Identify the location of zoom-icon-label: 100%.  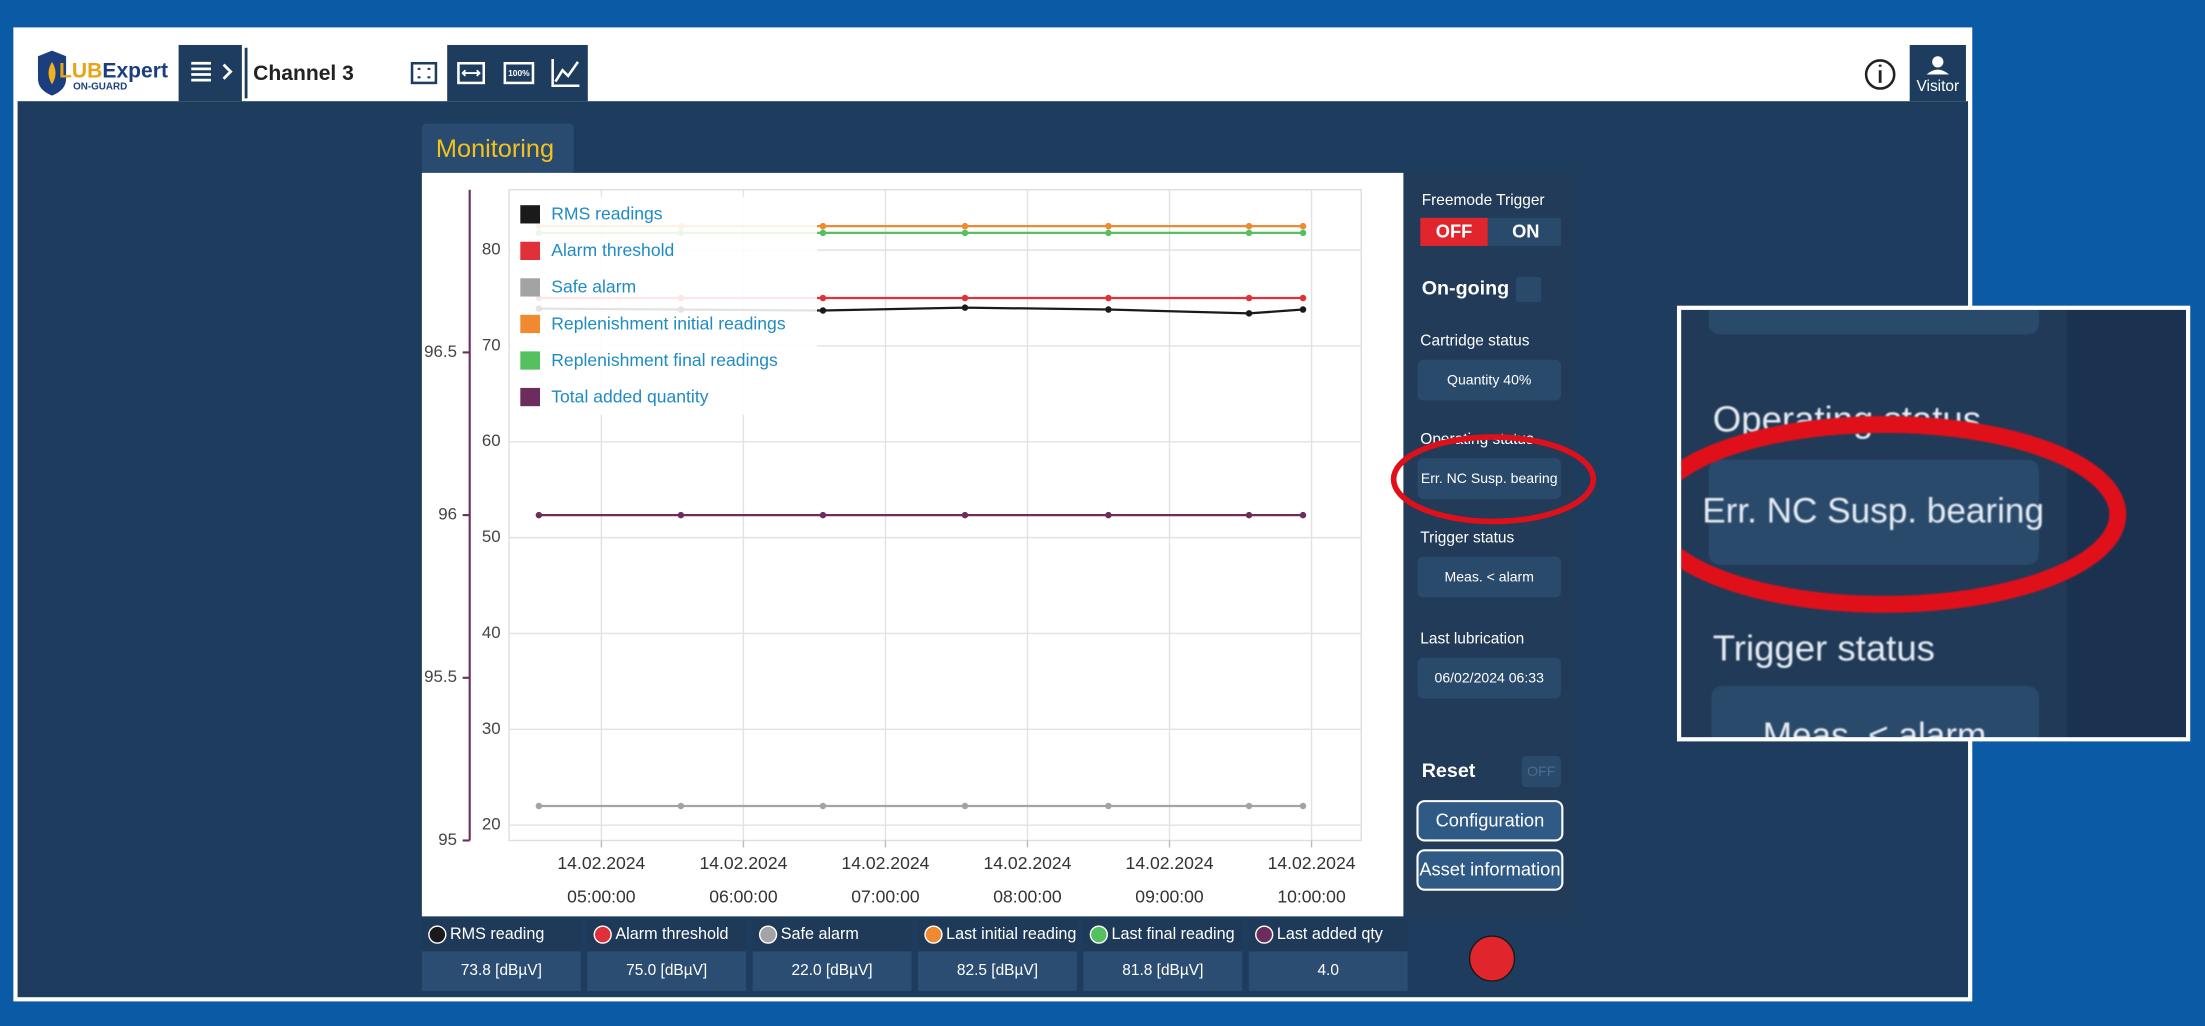
(519, 73).